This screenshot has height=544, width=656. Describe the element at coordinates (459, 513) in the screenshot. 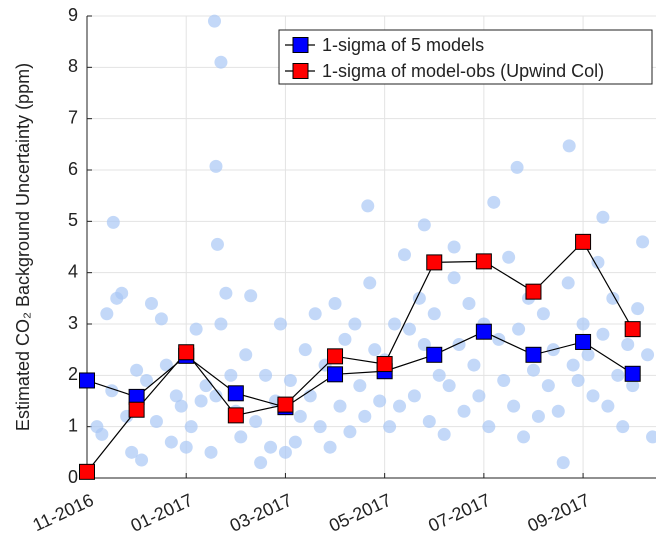

I see `x-tick-label: 07-2017` at that location.